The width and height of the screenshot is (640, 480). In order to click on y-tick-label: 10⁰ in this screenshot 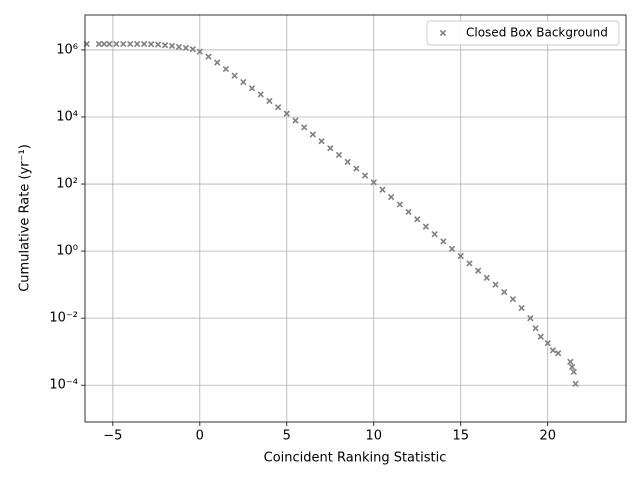, I will do `click(67, 251)`.